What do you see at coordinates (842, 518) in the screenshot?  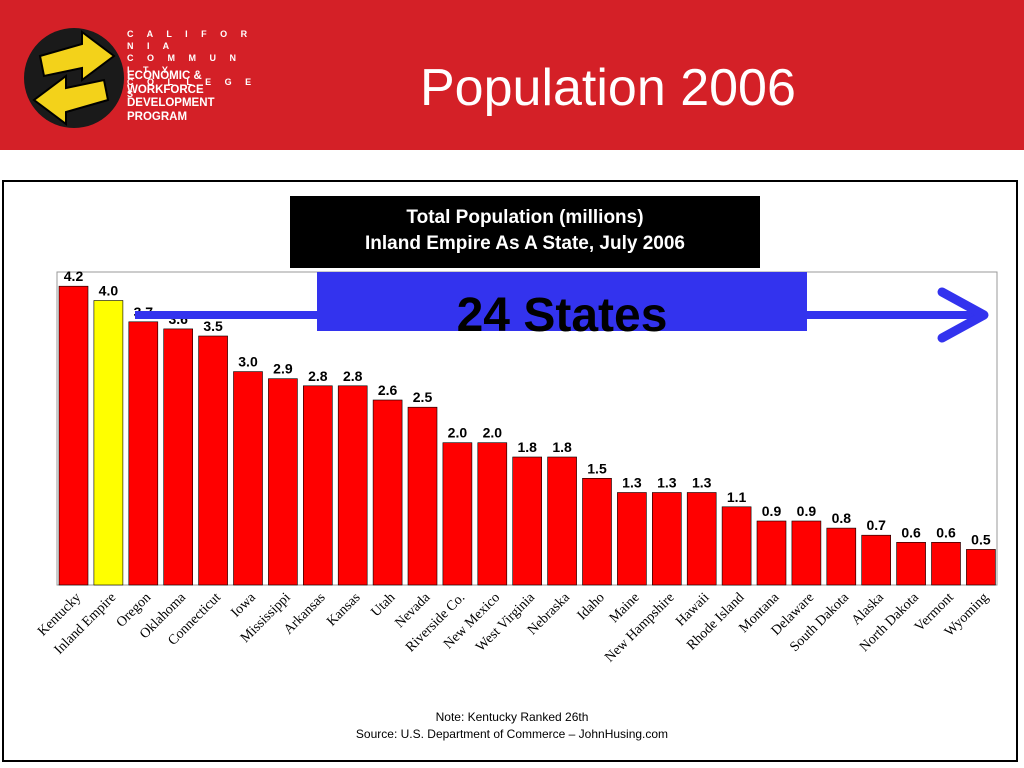 I see `value-label: 0.8` at bounding box center [842, 518].